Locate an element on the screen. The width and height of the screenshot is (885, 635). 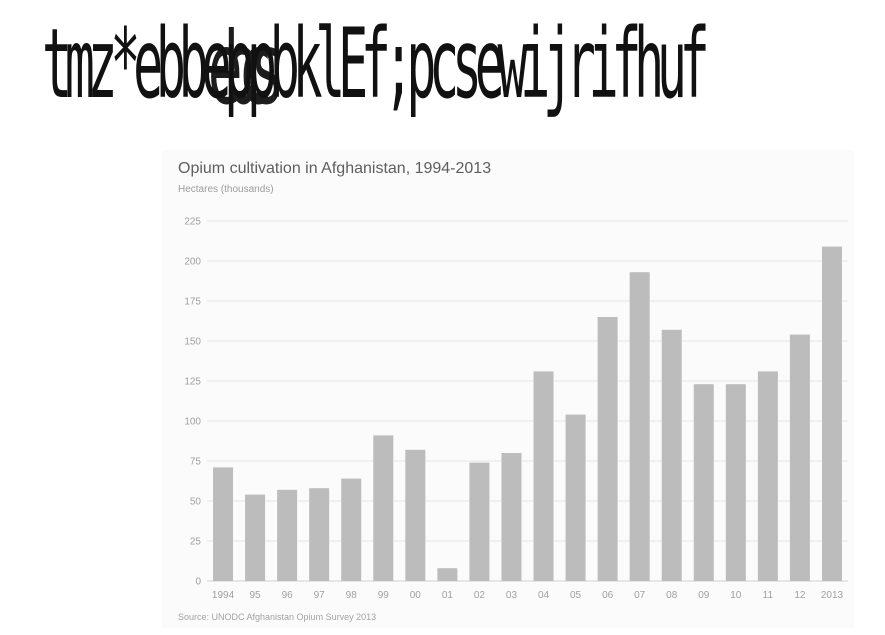
x-tick-label: 01 is located at coordinates (448, 595).